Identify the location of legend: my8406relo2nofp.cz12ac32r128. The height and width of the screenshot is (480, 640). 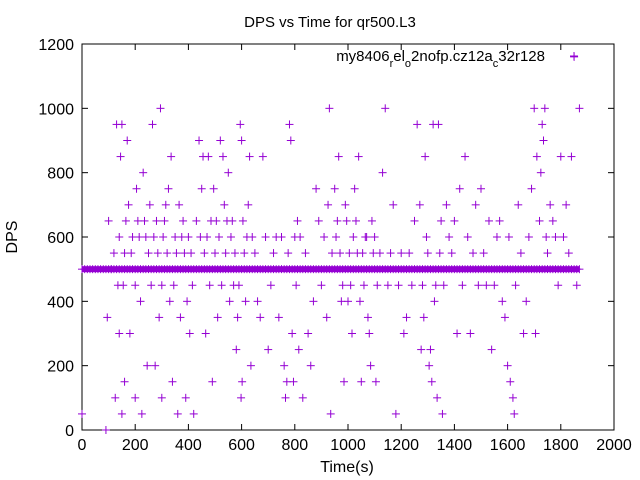
(457, 59).